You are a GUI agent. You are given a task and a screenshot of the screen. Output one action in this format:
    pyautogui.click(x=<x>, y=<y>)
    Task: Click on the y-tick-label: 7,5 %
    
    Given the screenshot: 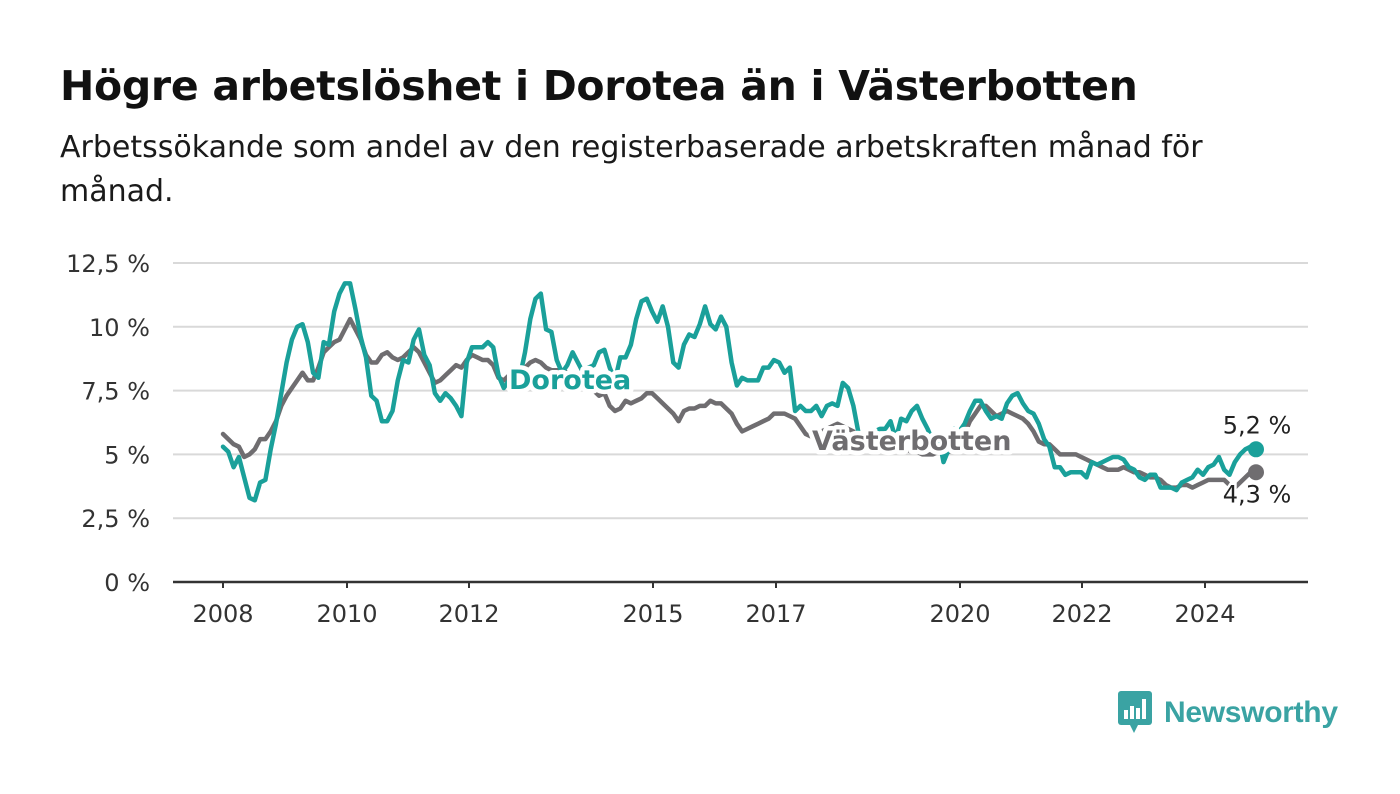 What is the action you would take?
    pyautogui.click(x=115, y=392)
    